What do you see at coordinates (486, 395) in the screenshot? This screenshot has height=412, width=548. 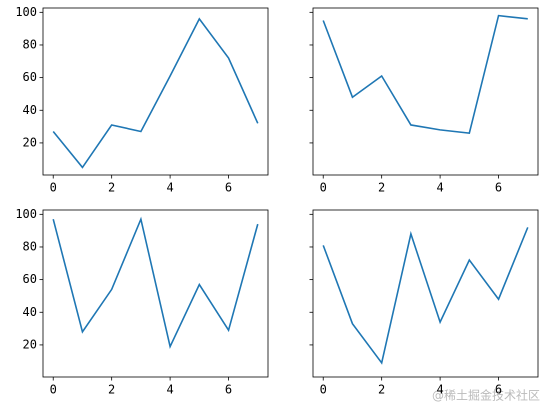 I see `watermark: @稀土掘金技术社区` at bounding box center [486, 395].